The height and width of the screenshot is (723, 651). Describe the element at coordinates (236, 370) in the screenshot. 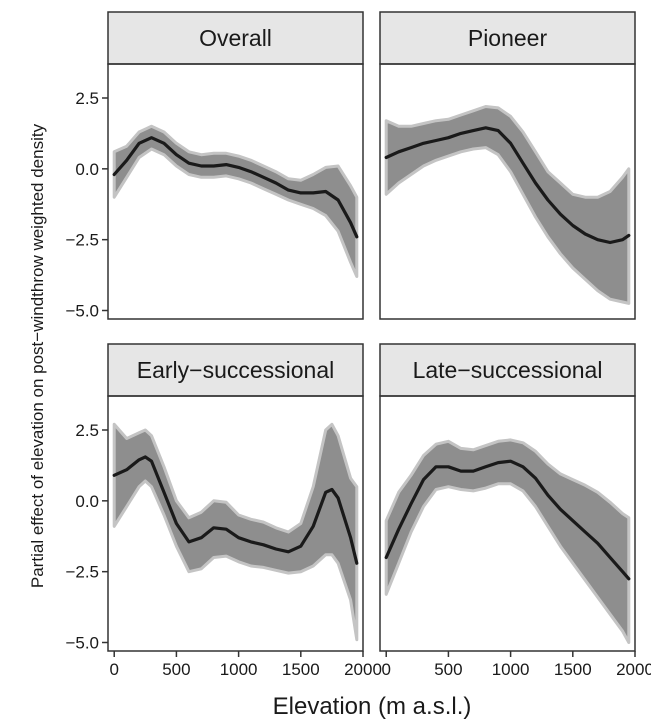

I see `facet-title: Early−successional` at that location.